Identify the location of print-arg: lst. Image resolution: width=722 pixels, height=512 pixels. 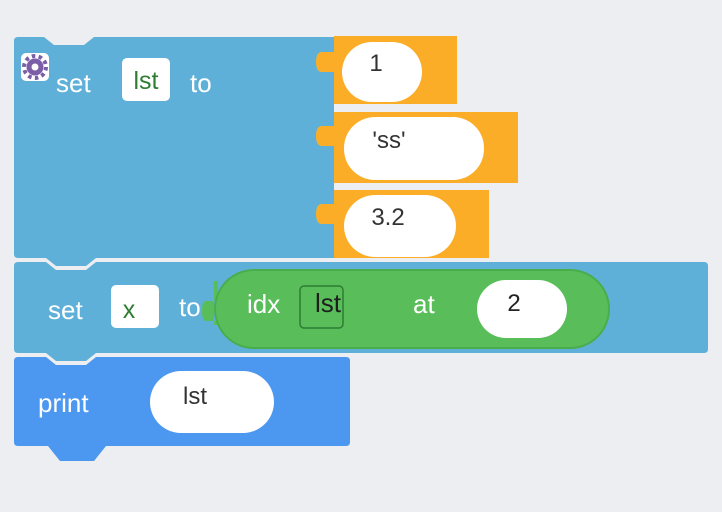
(195, 396).